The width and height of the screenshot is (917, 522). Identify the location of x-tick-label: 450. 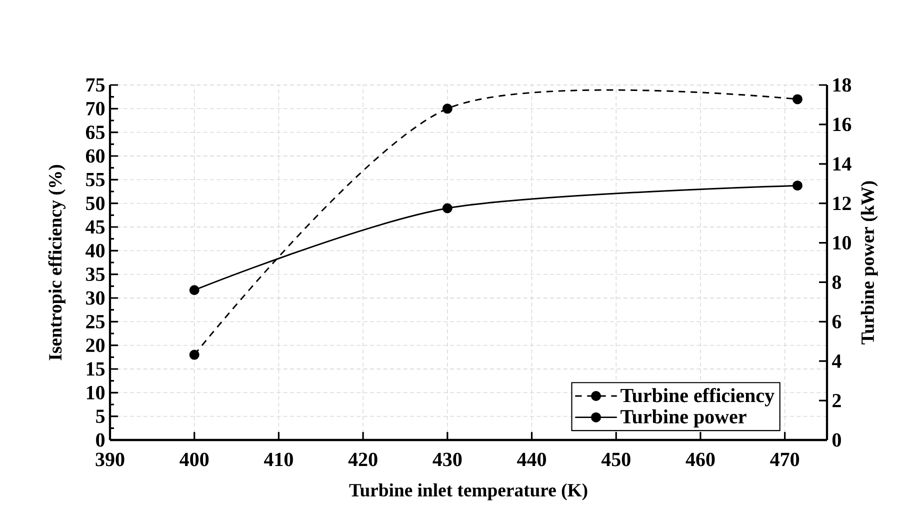
(615, 459).